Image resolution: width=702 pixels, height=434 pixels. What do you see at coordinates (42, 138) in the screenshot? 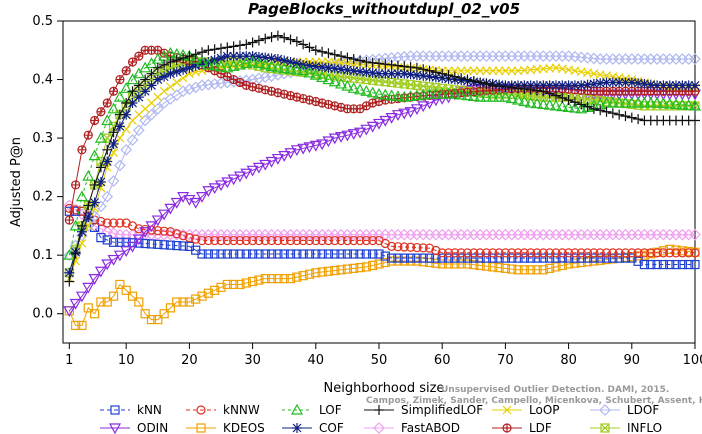
I see `y-tick-label: 0.3` at bounding box center [42, 138].